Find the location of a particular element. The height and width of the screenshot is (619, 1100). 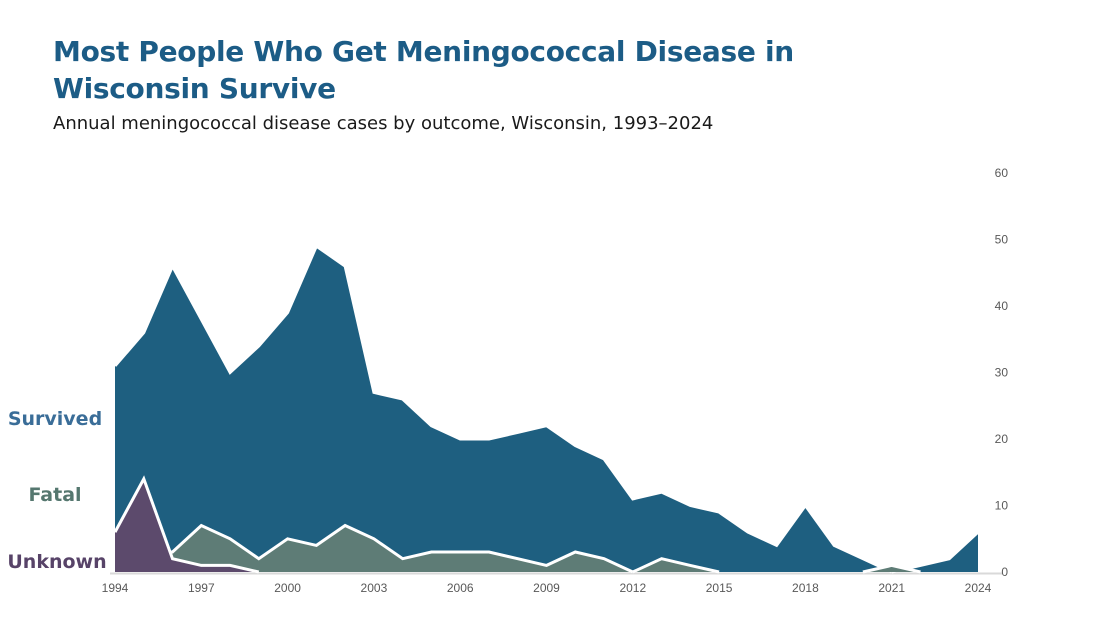

series-label-survived: Survived is located at coordinates (55, 419).